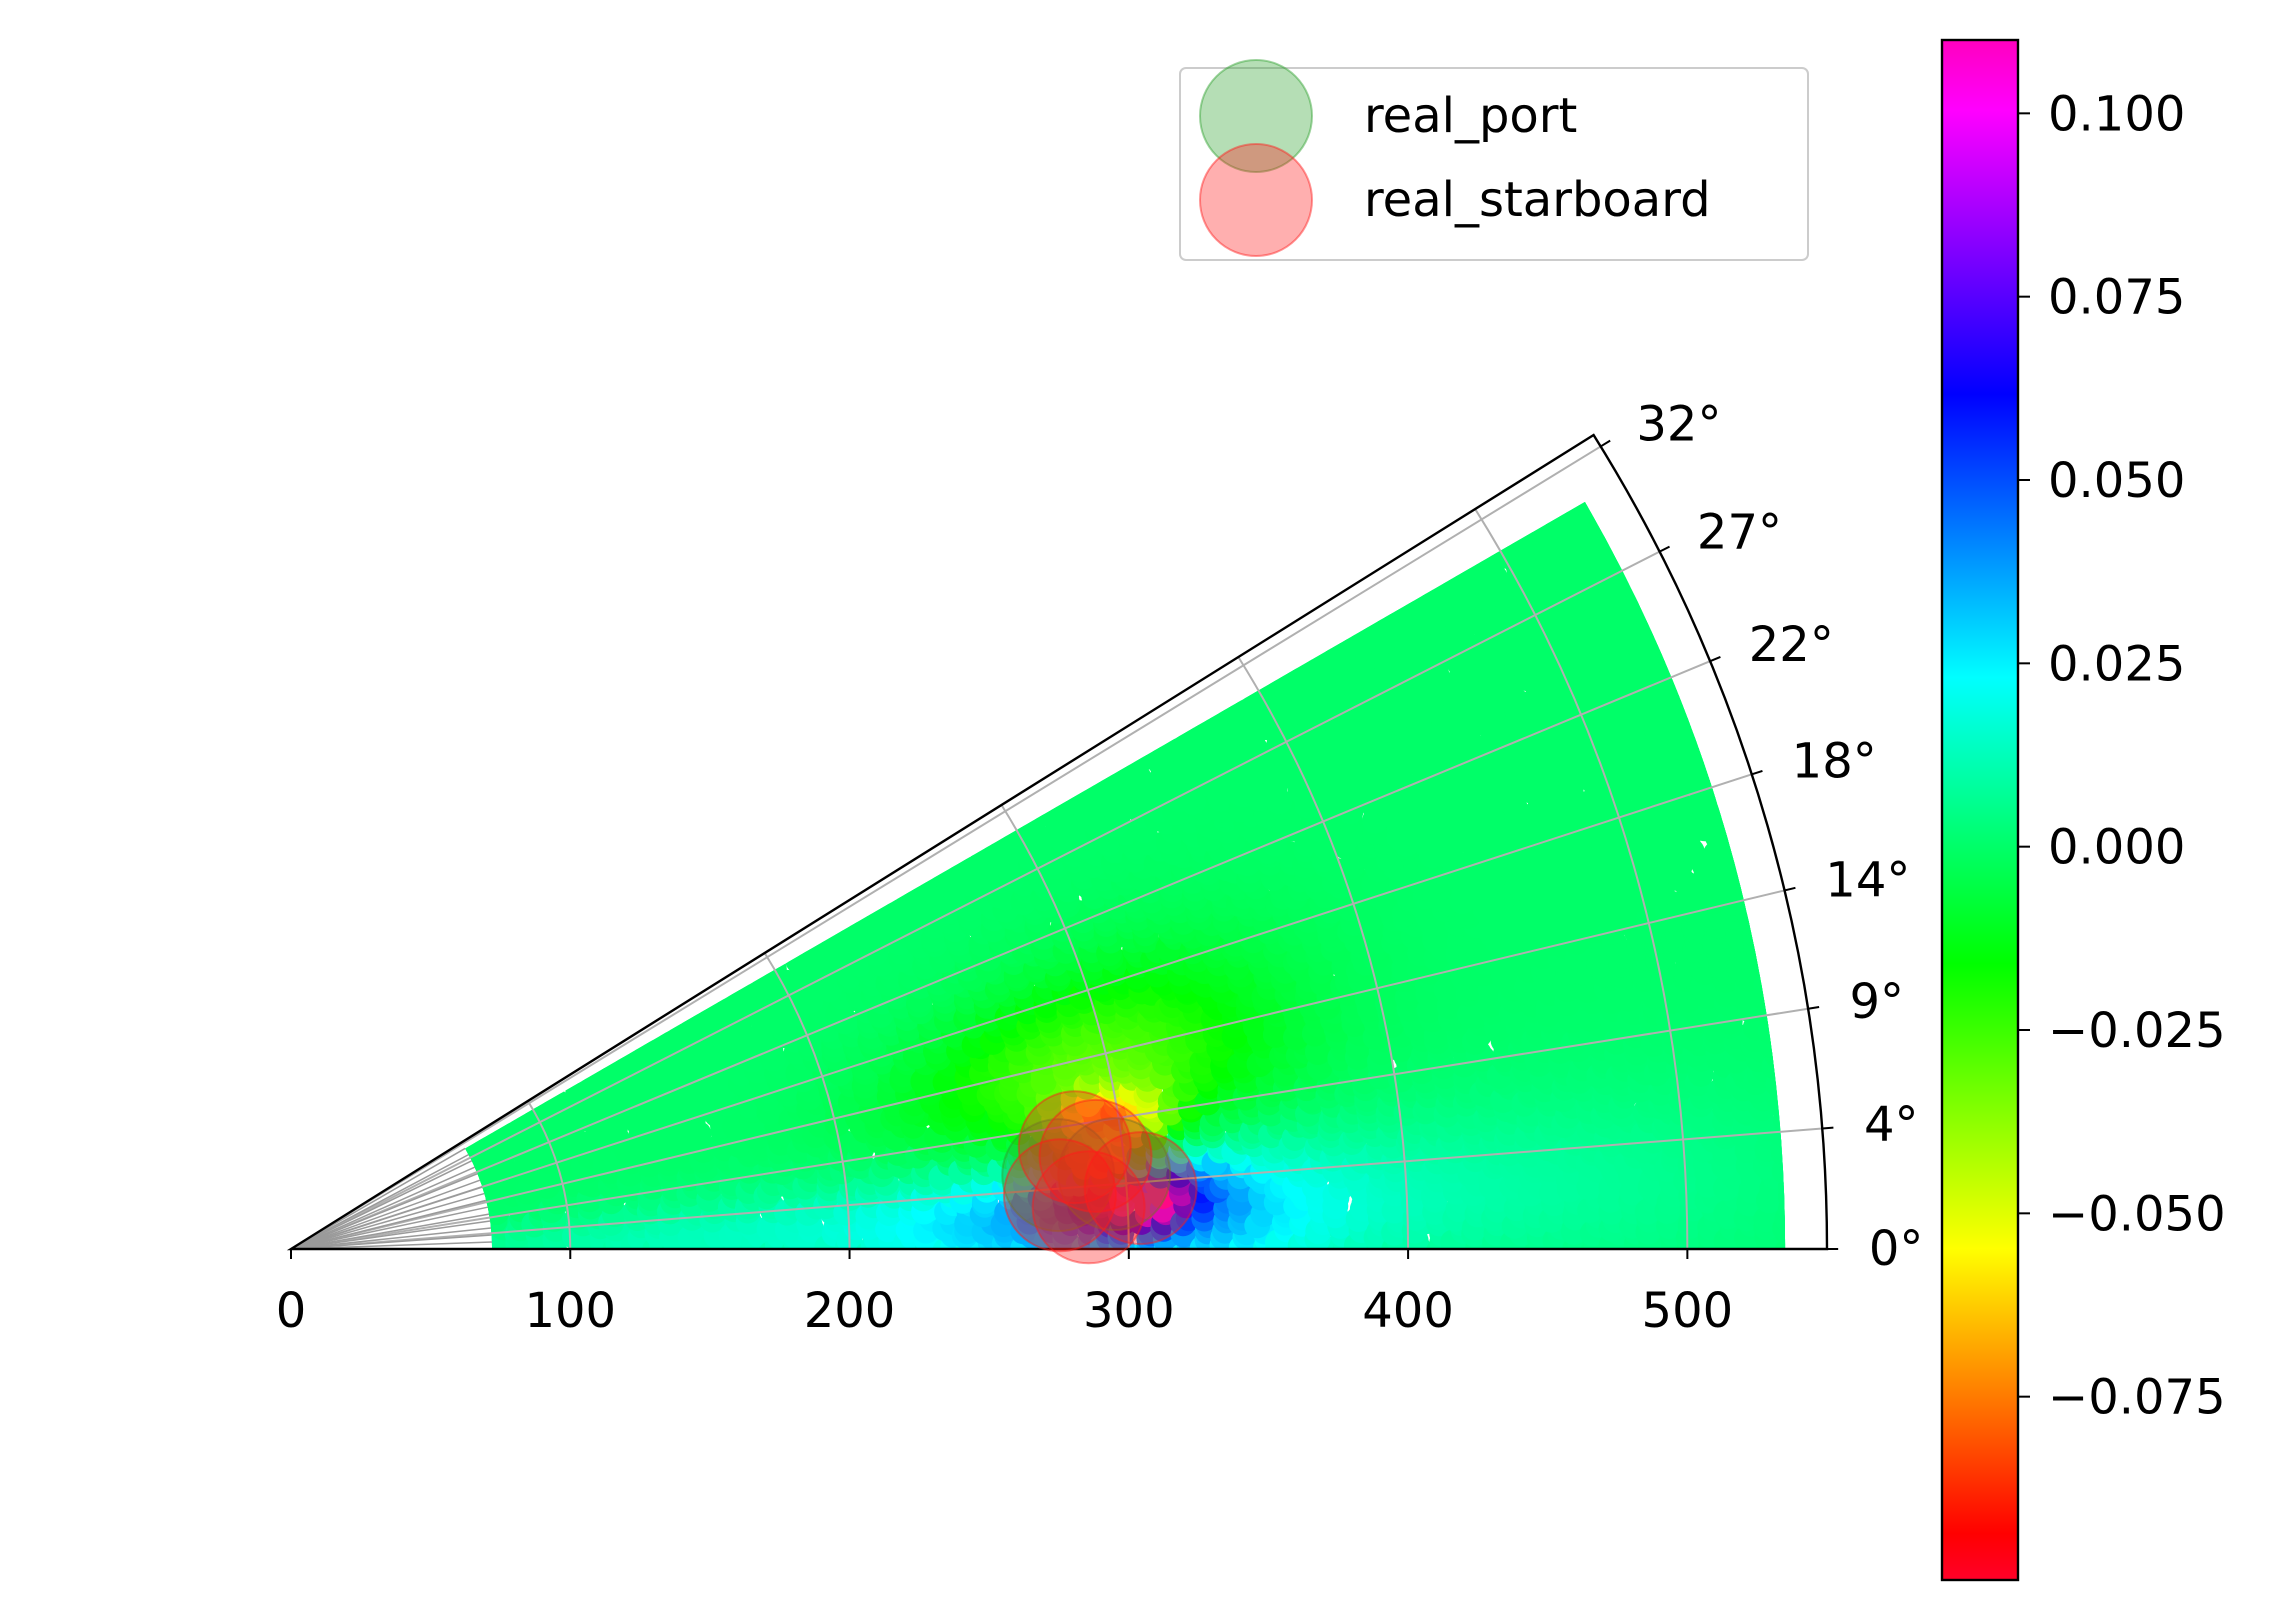 The image size is (2272, 1613). What do you see at coordinates (1678, 425) in the screenshot?
I see `theta-tick-label: 32°` at bounding box center [1678, 425].